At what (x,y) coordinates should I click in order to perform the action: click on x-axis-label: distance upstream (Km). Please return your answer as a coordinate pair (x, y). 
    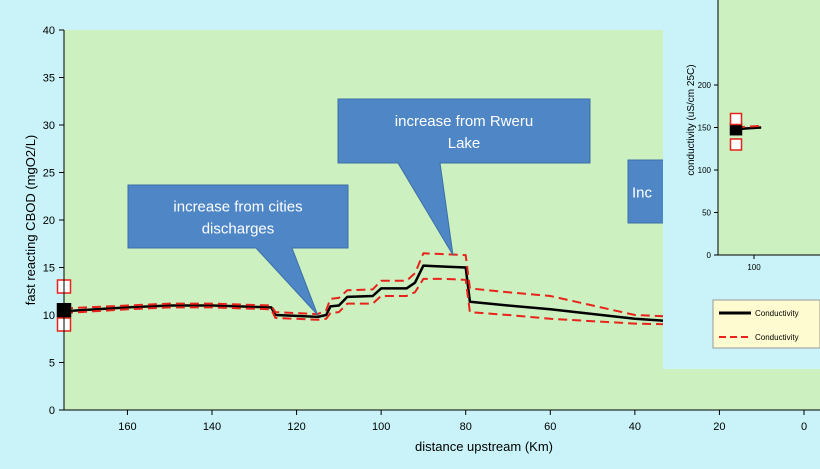
    Looking at the image, I should click on (484, 446).